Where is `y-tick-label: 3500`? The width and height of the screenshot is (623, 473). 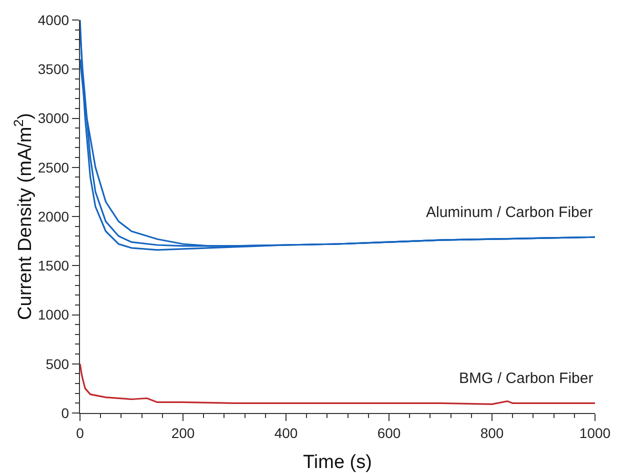
y-tick-label: 3500 is located at coordinates (54, 69).